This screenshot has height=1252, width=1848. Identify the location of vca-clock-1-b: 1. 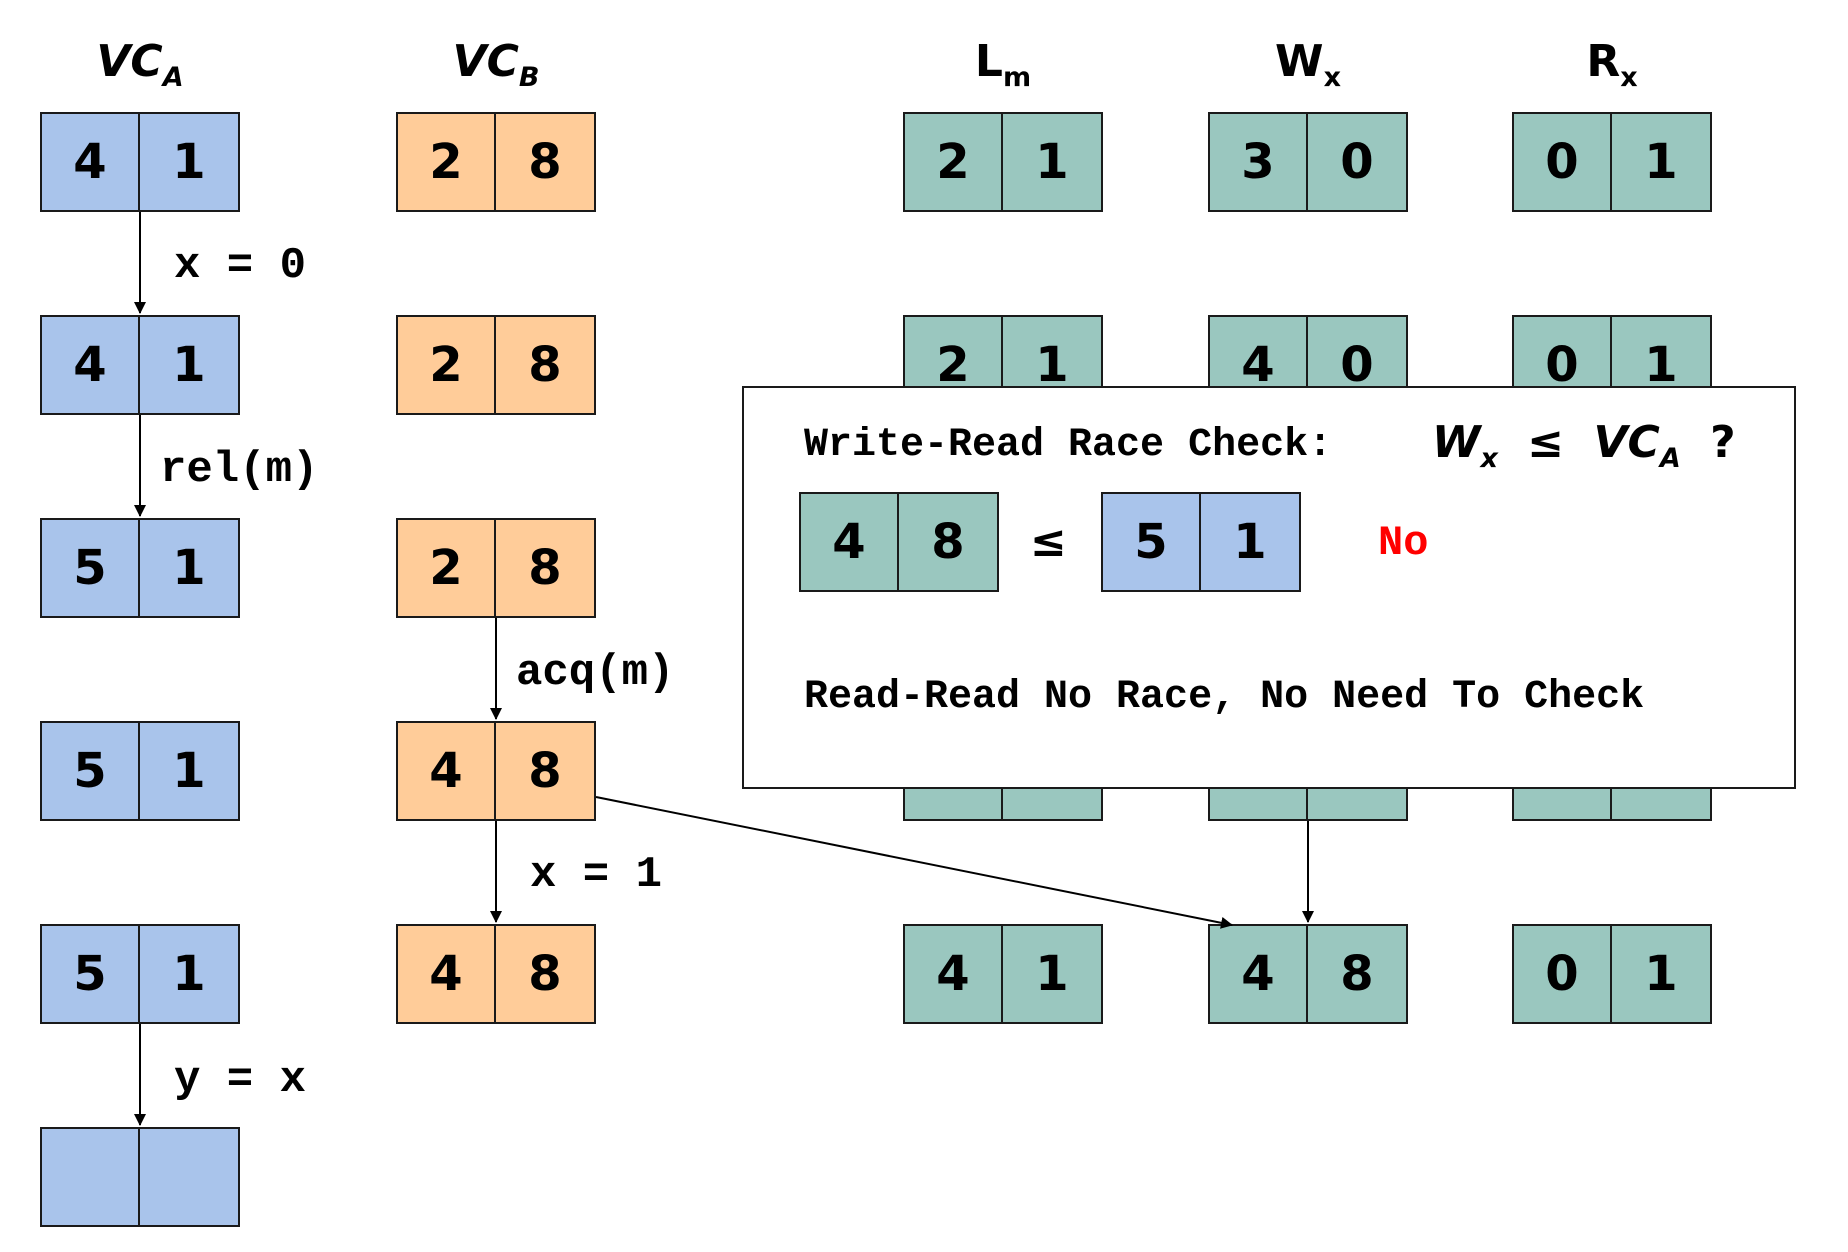
(190, 365).